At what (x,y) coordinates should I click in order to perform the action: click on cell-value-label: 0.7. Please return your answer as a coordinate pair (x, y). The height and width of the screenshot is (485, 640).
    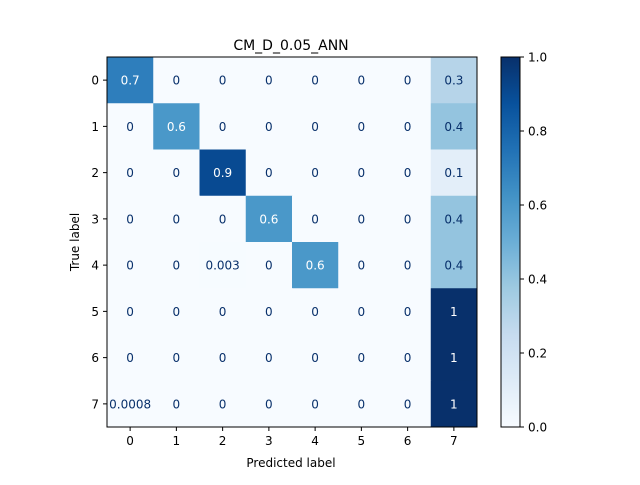
    Looking at the image, I should click on (130, 81).